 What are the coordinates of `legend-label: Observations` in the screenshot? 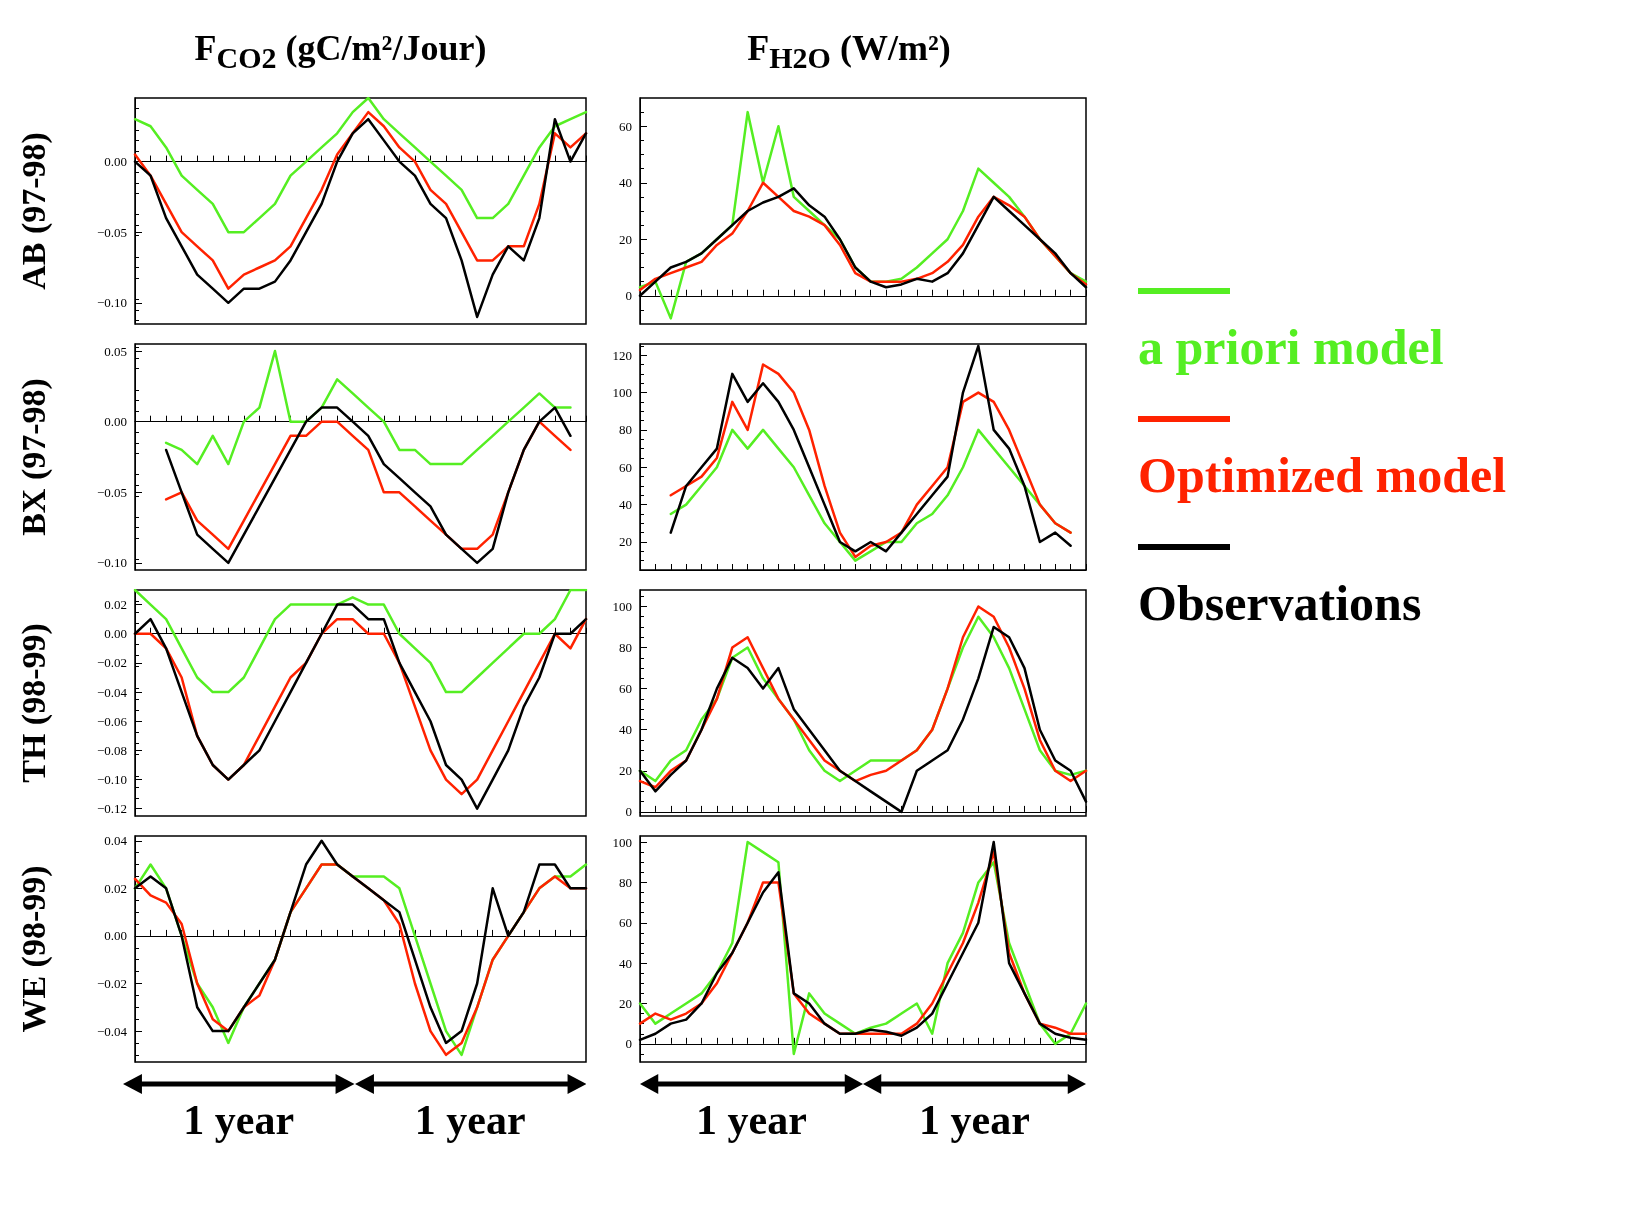 It's located at (1280, 603).